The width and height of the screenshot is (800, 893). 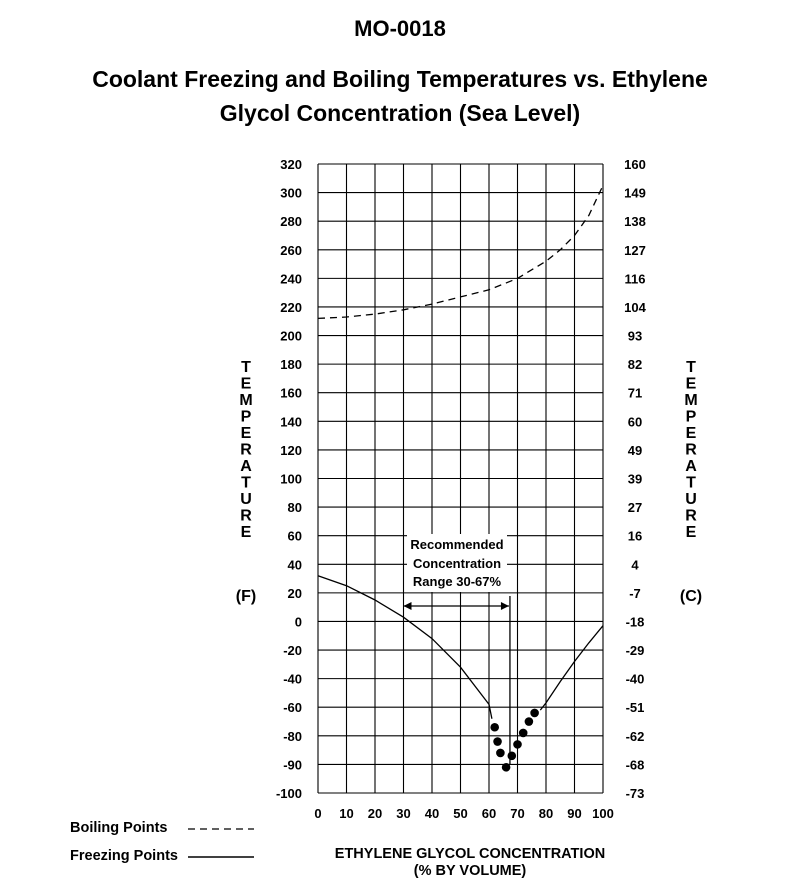 What do you see at coordinates (635, 393) in the screenshot?
I see `y-tick-label-right: 71` at bounding box center [635, 393].